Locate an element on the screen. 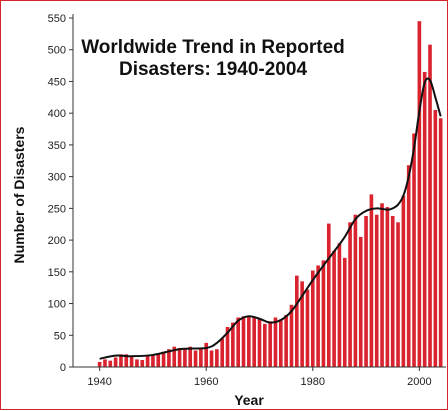 This screenshot has width=448, height=411. y-tick-label: 450 is located at coordinates (57, 82).